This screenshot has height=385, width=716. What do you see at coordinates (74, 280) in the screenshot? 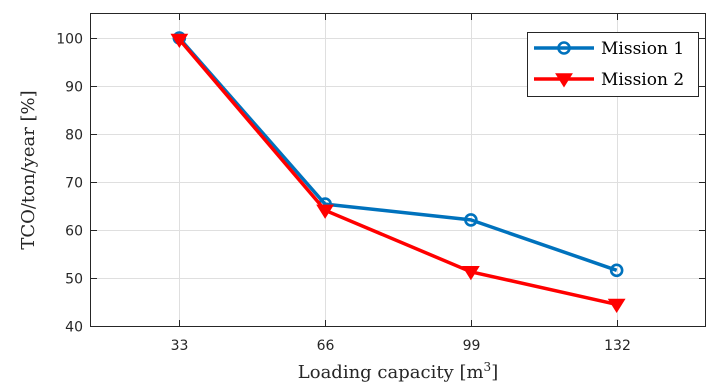
I see `y-tick-label: 50` at bounding box center [74, 280].